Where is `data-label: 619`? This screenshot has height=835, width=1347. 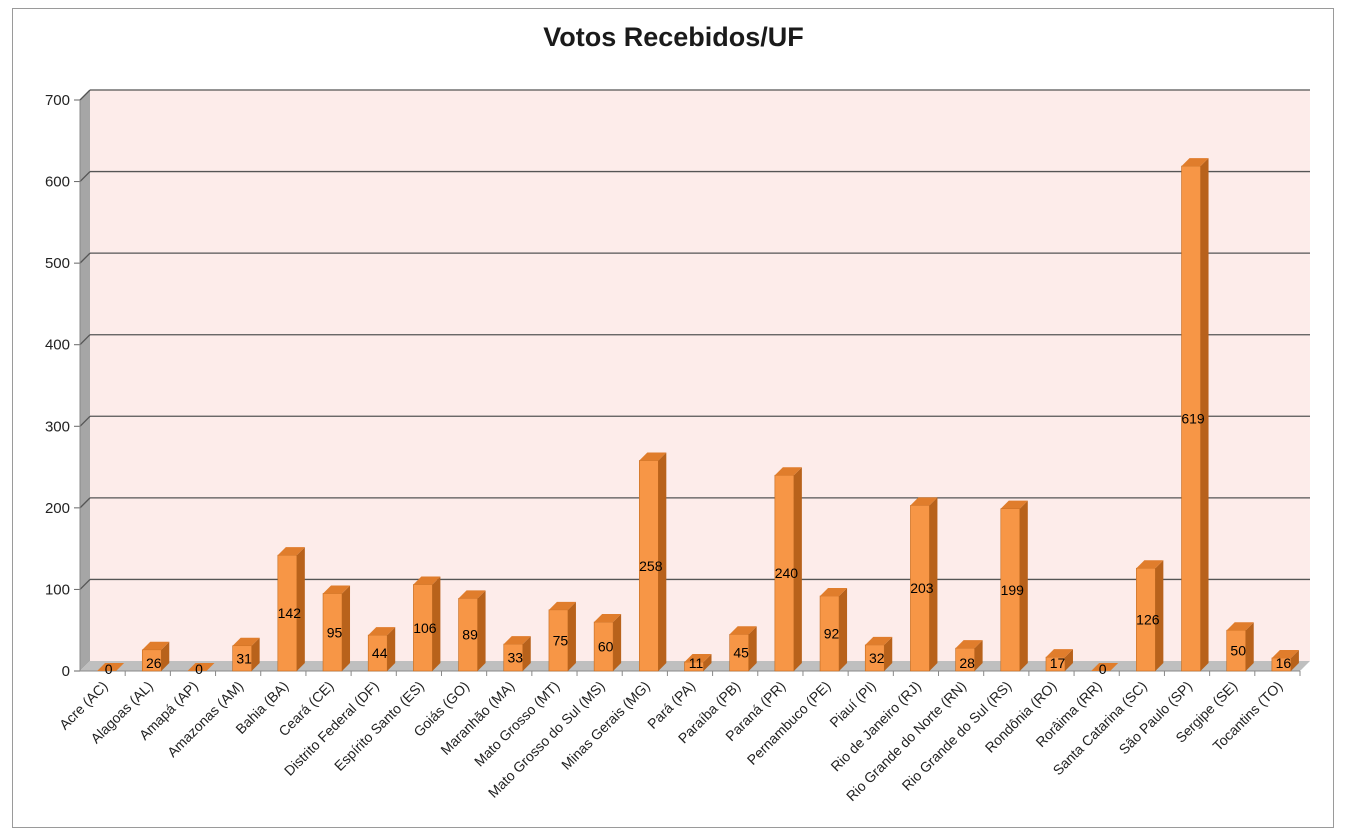 data-label: 619 is located at coordinates (1193, 419).